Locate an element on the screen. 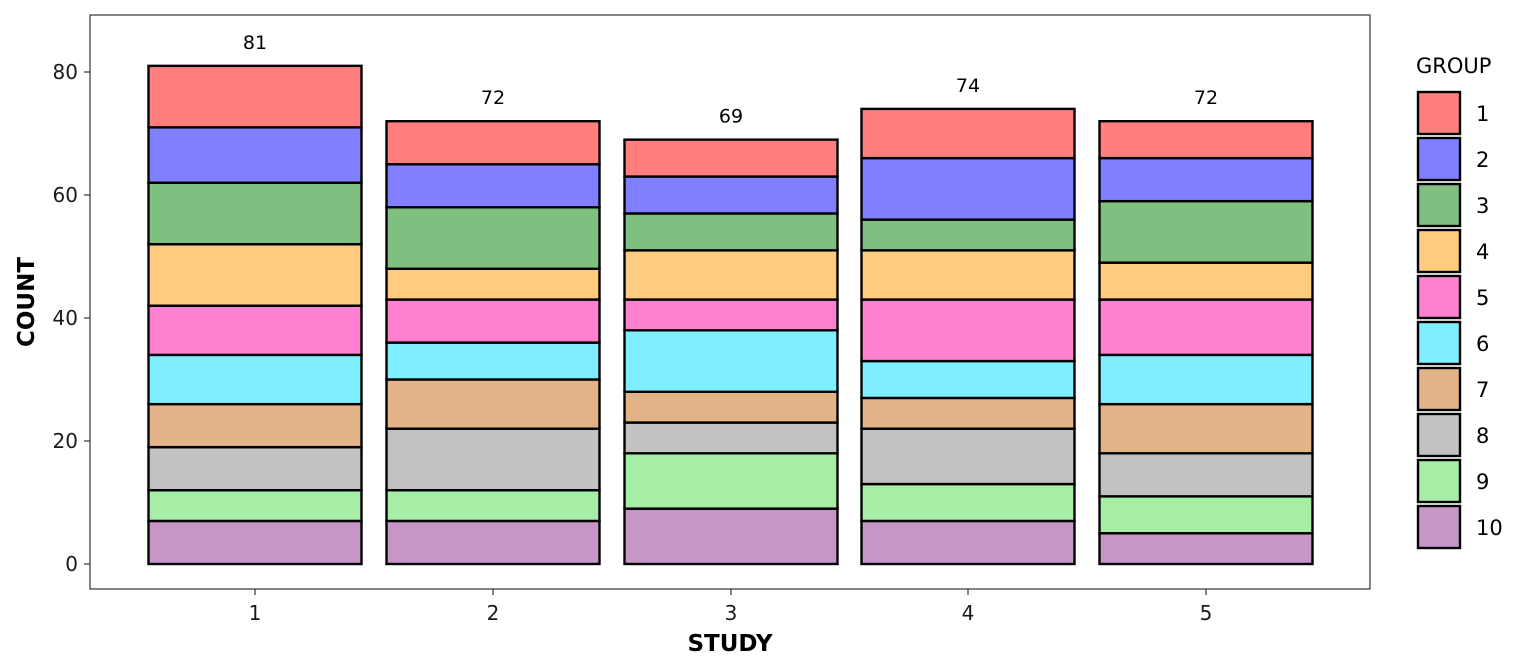 Image resolution: width=1536 pixels, height=672 pixels. legend-label-group-1: 1 is located at coordinates (1482, 114).